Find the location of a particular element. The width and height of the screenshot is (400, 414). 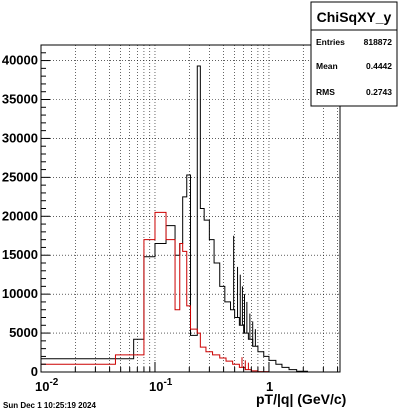

y-tick-label: 30000 is located at coordinates (20, 137).